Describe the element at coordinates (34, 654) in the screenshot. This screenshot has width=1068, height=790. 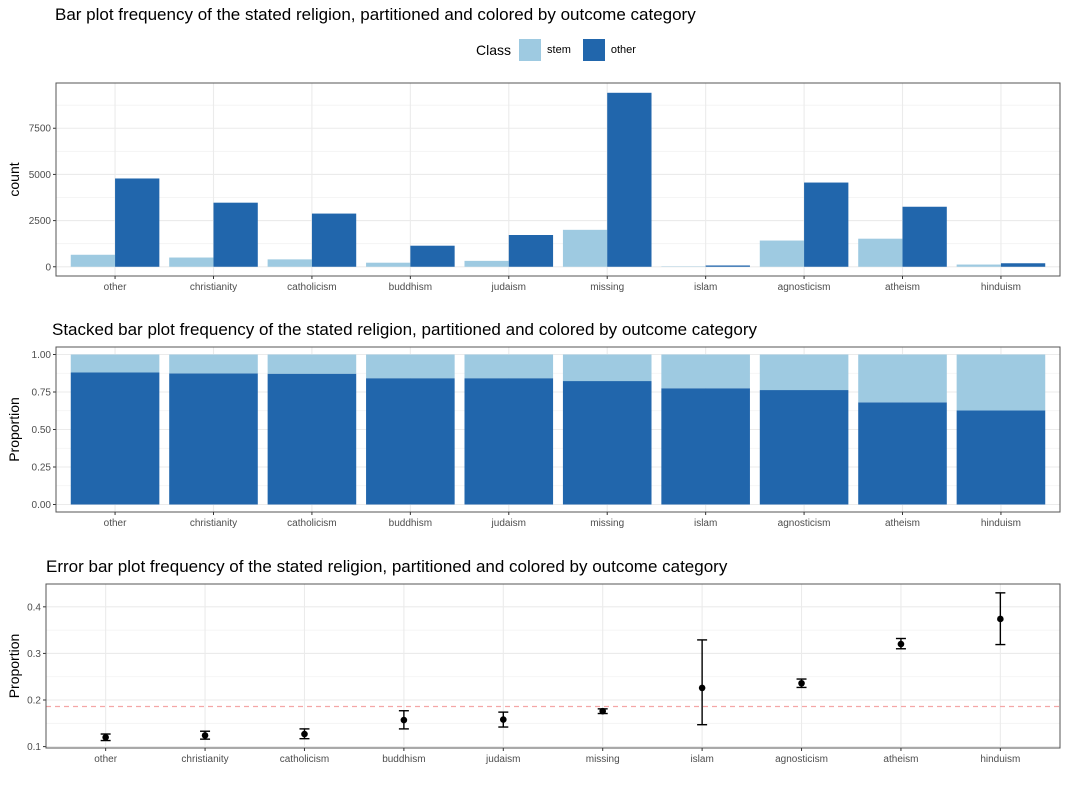
I see `y-tick-label: 0.3` at that location.